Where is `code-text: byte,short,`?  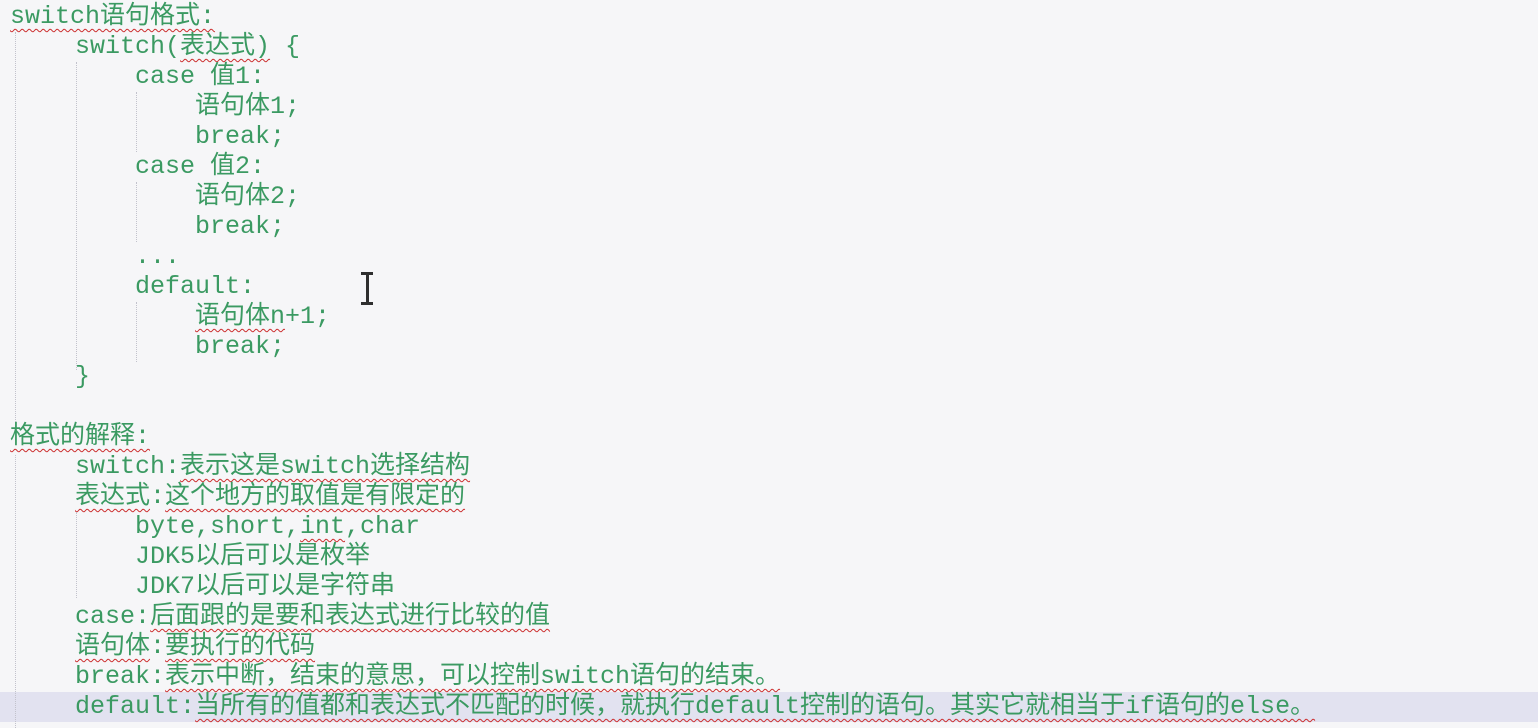
code-text: byte,short, is located at coordinates (218, 526).